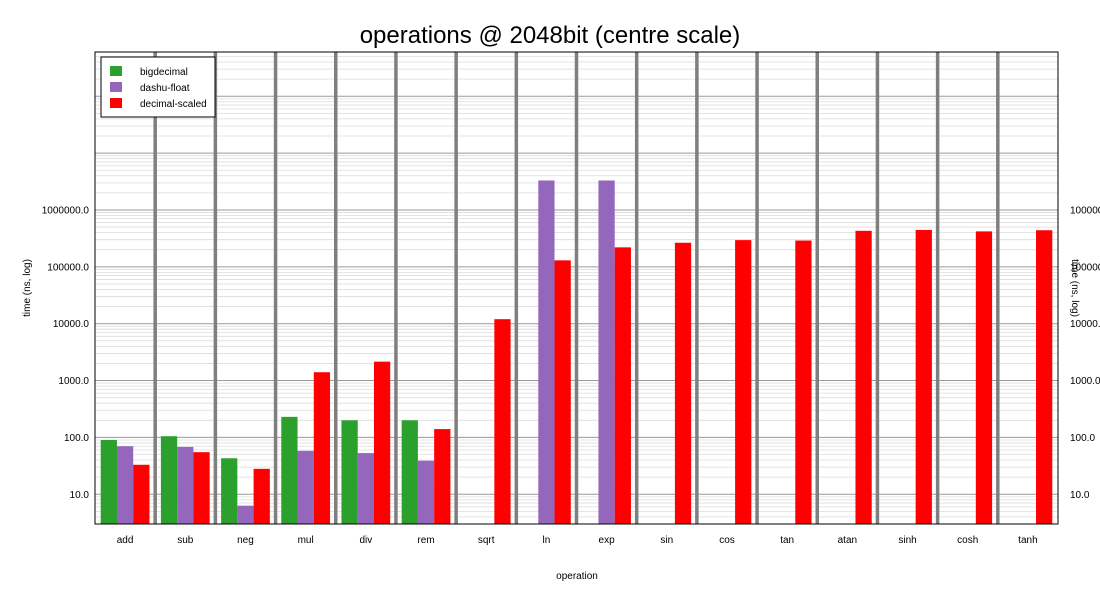  I want to click on y-axis-label-right: time (ns, log), so click(1074, 288).